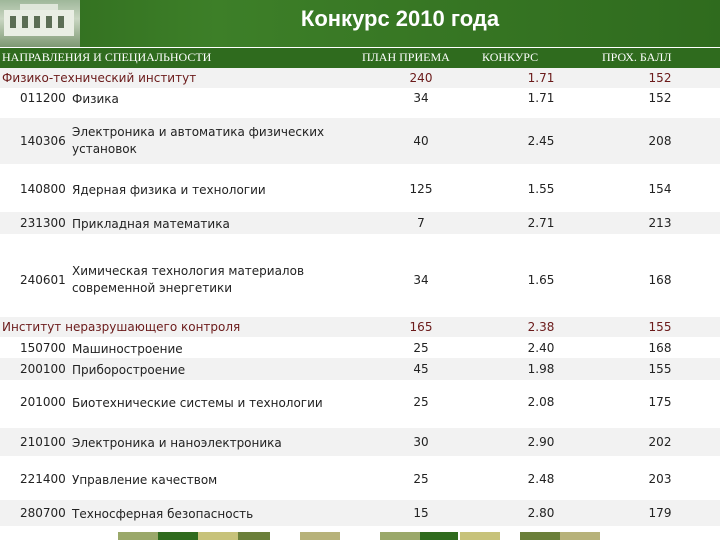 This screenshot has width=720, height=540. I want to click on table-row: 280700 Техносферная безопасность 15 2.80 179, so click(360, 513).